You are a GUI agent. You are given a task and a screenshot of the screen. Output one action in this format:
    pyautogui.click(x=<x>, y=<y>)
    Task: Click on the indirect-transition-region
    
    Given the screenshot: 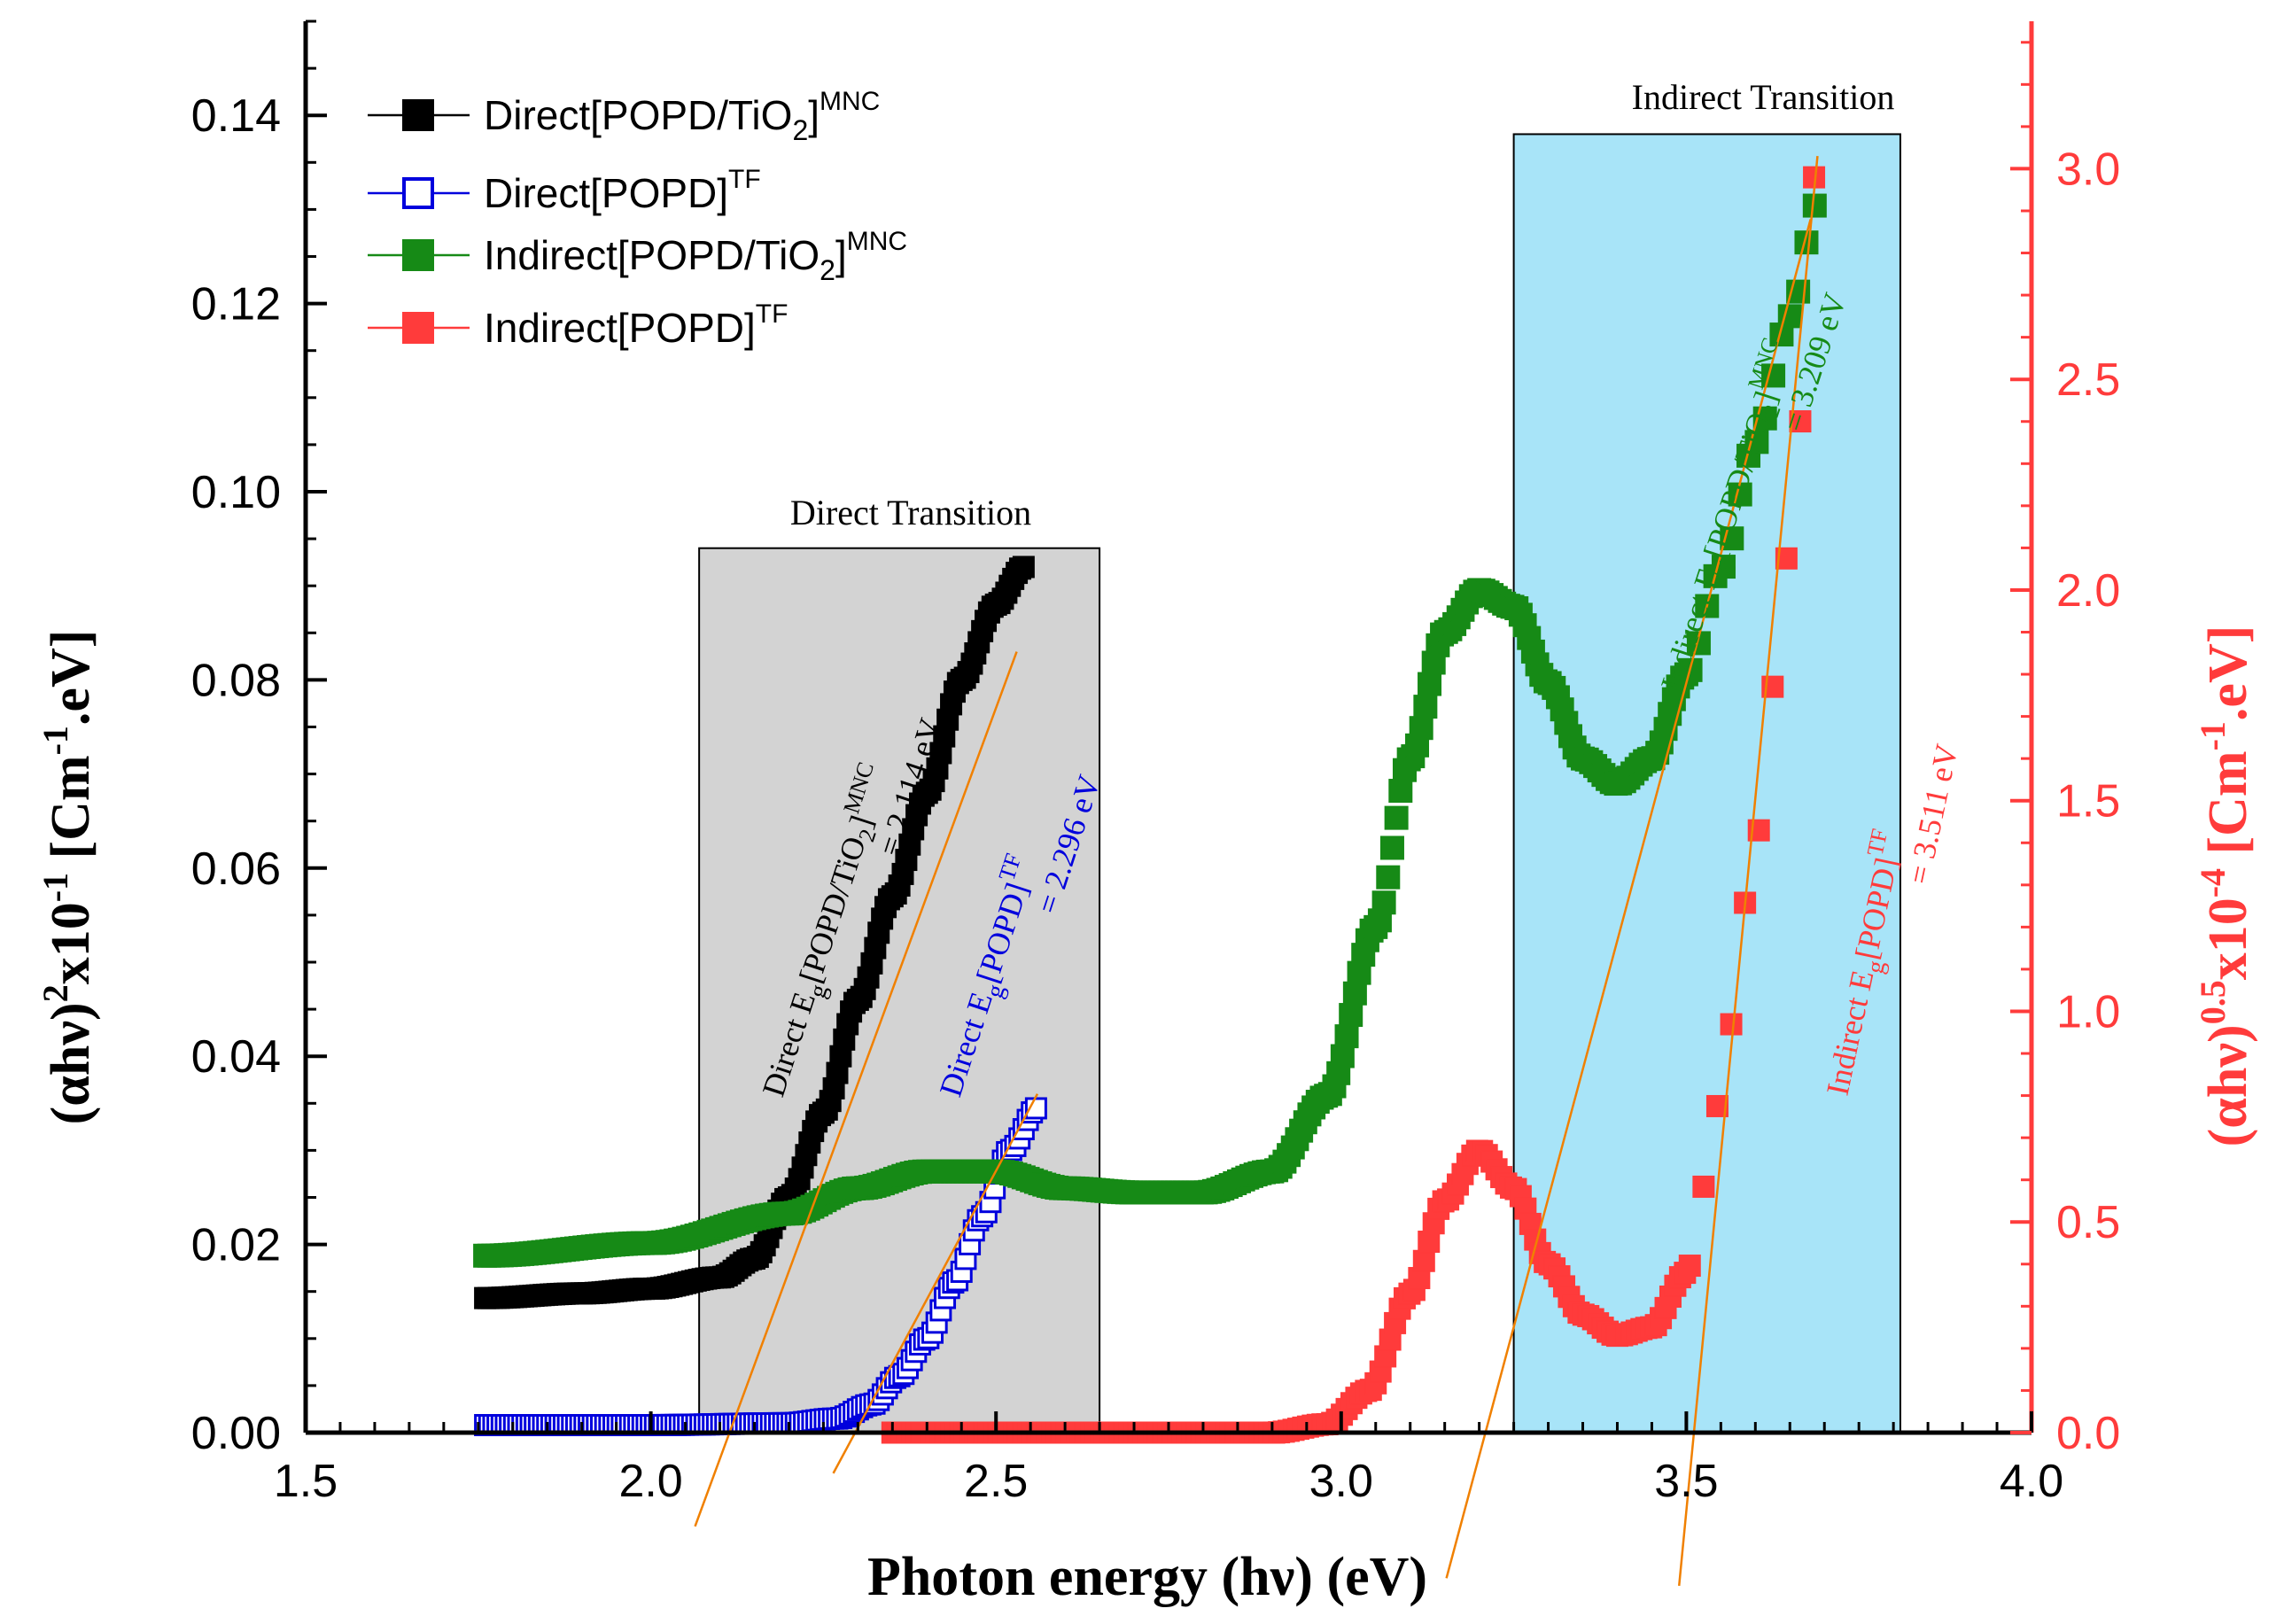 What is the action you would take?
    pyautogui.click(x=1706, y=784)
    